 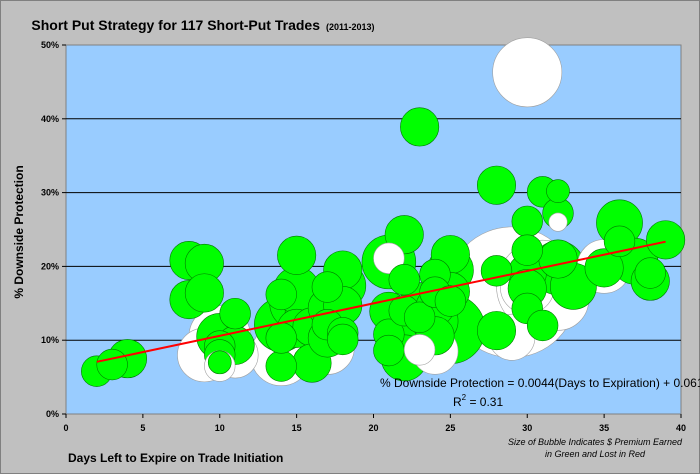 I want to click on r-squared-superscript: 2, so click(x=464, y=397).